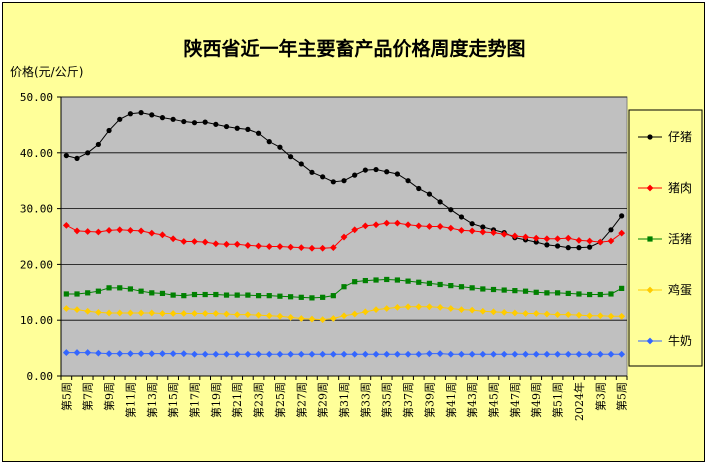 The image size is (709, 466). I want to click on y-tick-label: 0.00, so click(40, 376).